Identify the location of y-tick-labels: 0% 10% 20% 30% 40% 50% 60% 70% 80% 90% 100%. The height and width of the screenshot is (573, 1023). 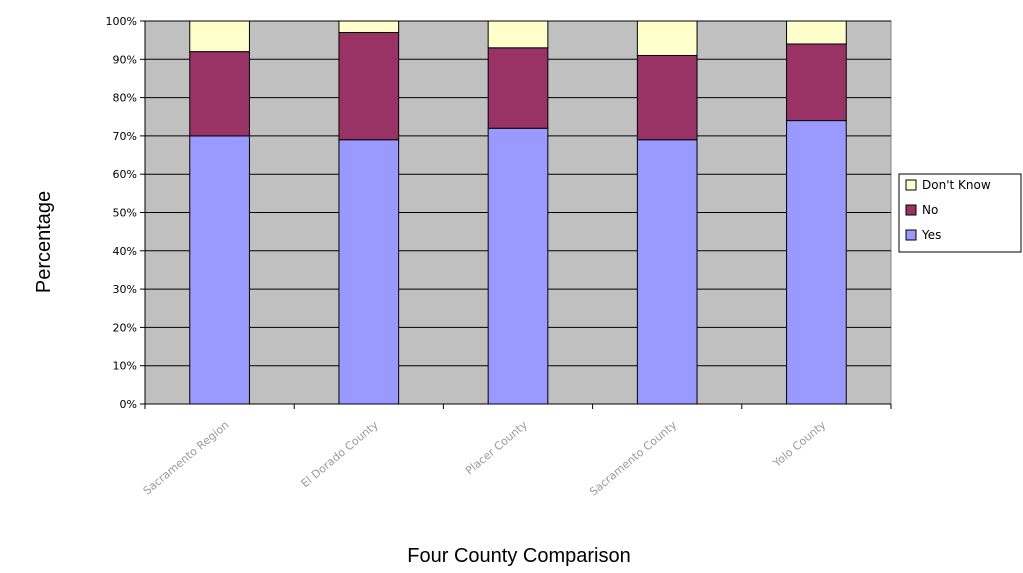
(125, 213).